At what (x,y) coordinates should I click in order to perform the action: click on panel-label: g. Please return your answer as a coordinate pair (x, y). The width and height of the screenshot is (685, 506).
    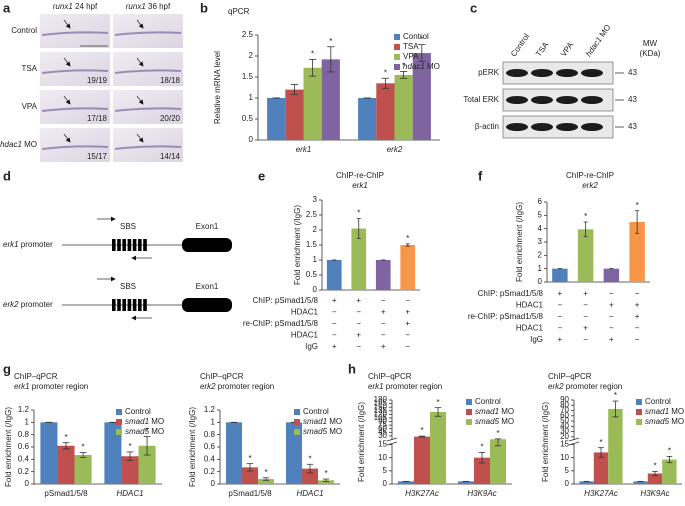
    Looking at the image, I should click on (7, 368).